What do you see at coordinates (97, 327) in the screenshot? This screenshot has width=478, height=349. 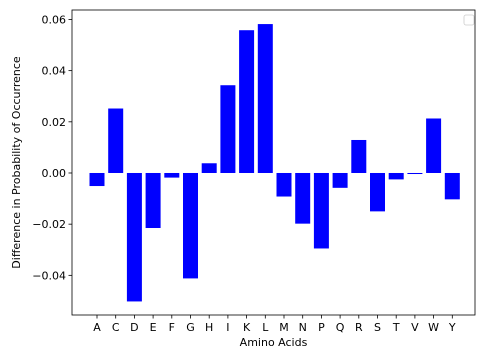 I see `x-tick-label: A` at bounding box center [97, 327].